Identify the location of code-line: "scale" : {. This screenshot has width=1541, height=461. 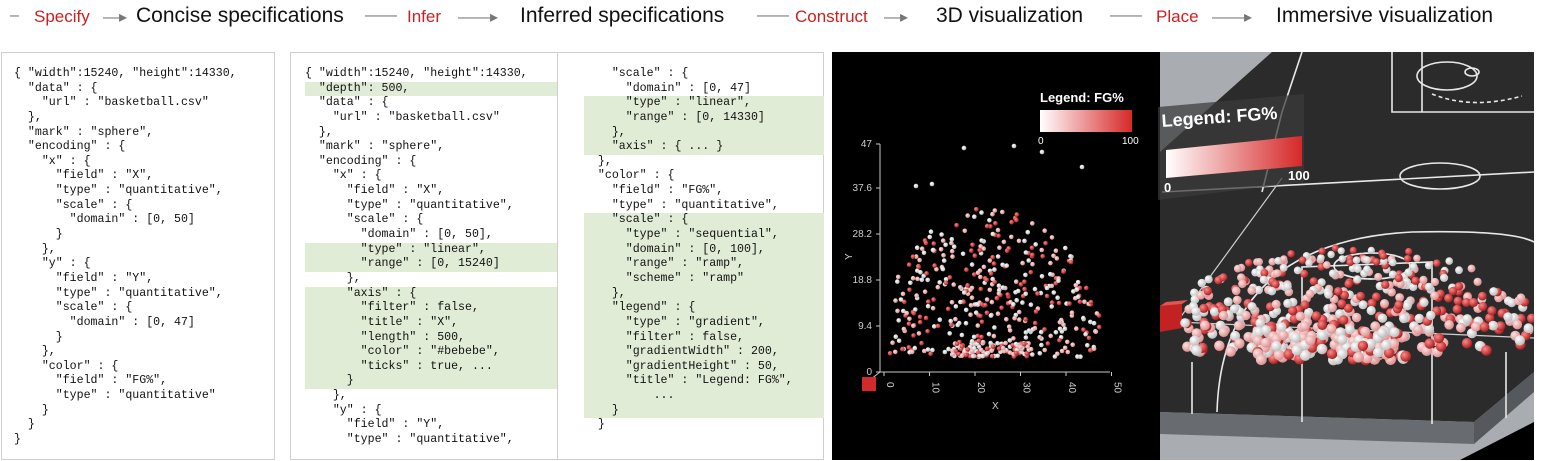
(636, 73).